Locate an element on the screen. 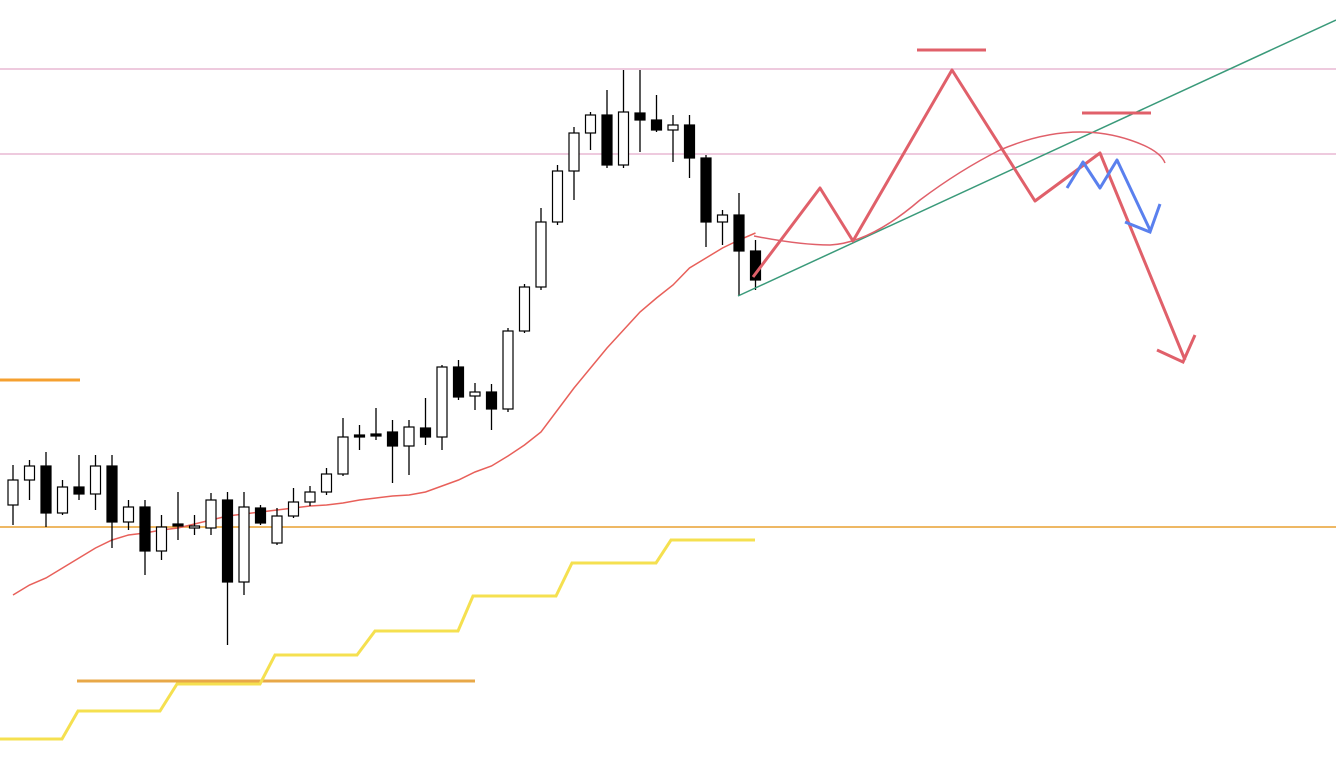 The width and height of the screenshot is (1336, 766). step-line is located at coordinates (377, 639).